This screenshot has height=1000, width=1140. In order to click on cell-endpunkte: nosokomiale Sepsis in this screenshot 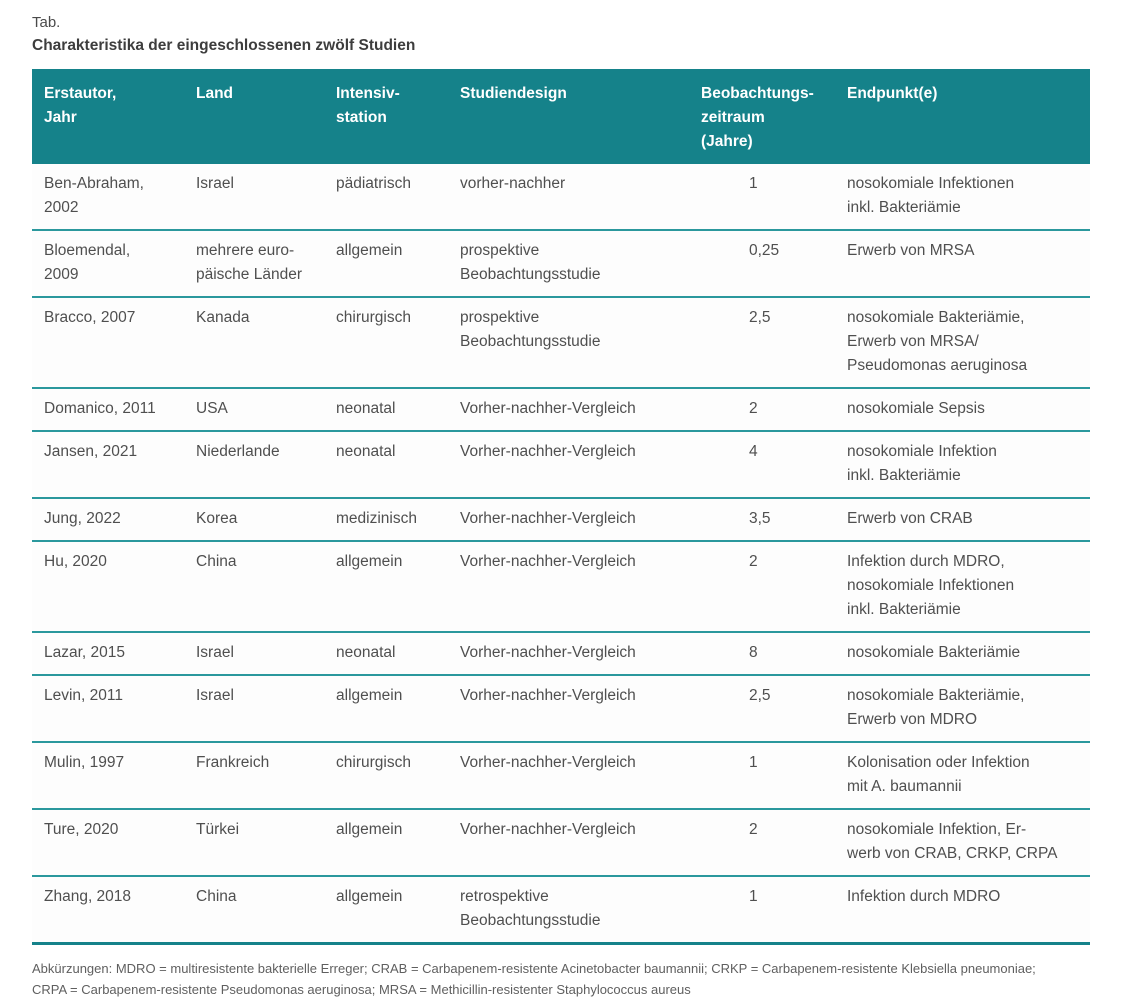, I will do `click(916, 408)`.